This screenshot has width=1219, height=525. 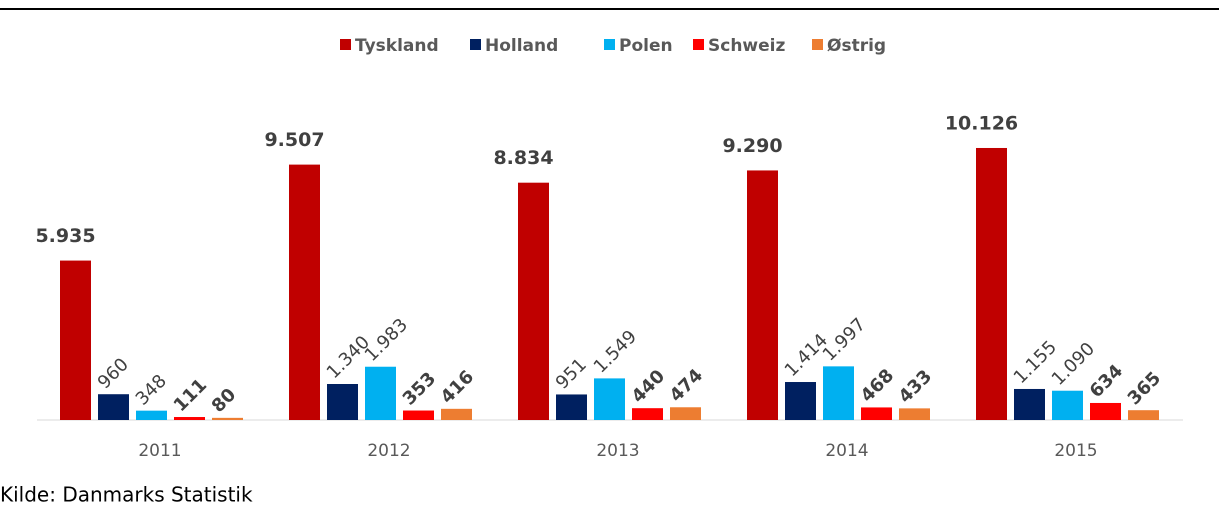 What do you see at coordinates (646, 46) in the screenshot?
I see `legend-label: Polen` at bounding box center [646, 46].